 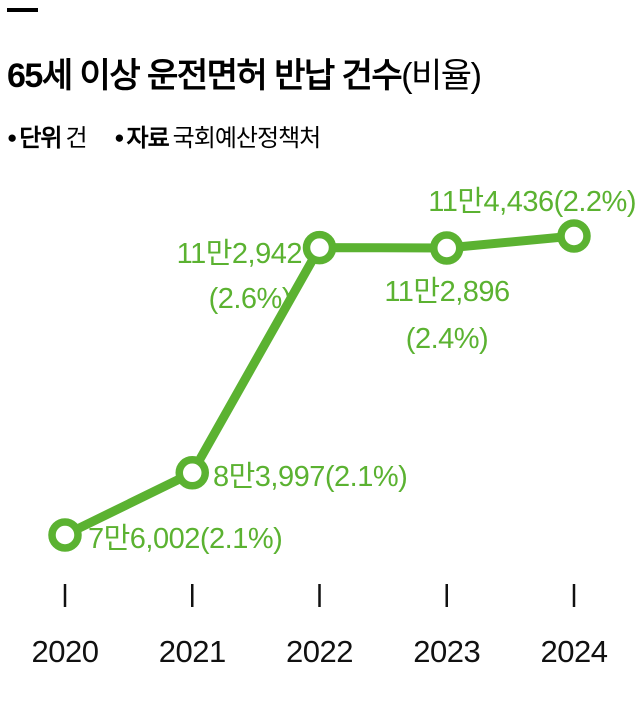 I want to click on point-label-2020: 7만6,002(2.1%), so click(x=185, y=539).